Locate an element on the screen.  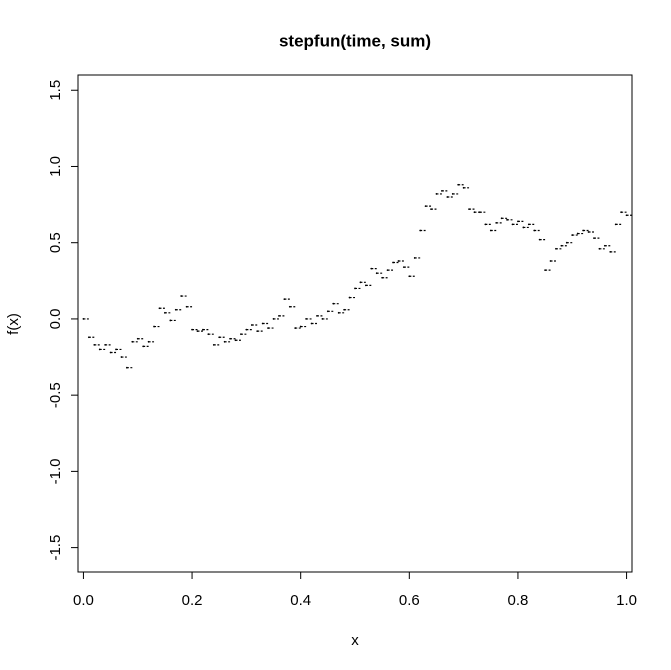
x-tick-label: 0.0 is located at coordinates (83, 600).